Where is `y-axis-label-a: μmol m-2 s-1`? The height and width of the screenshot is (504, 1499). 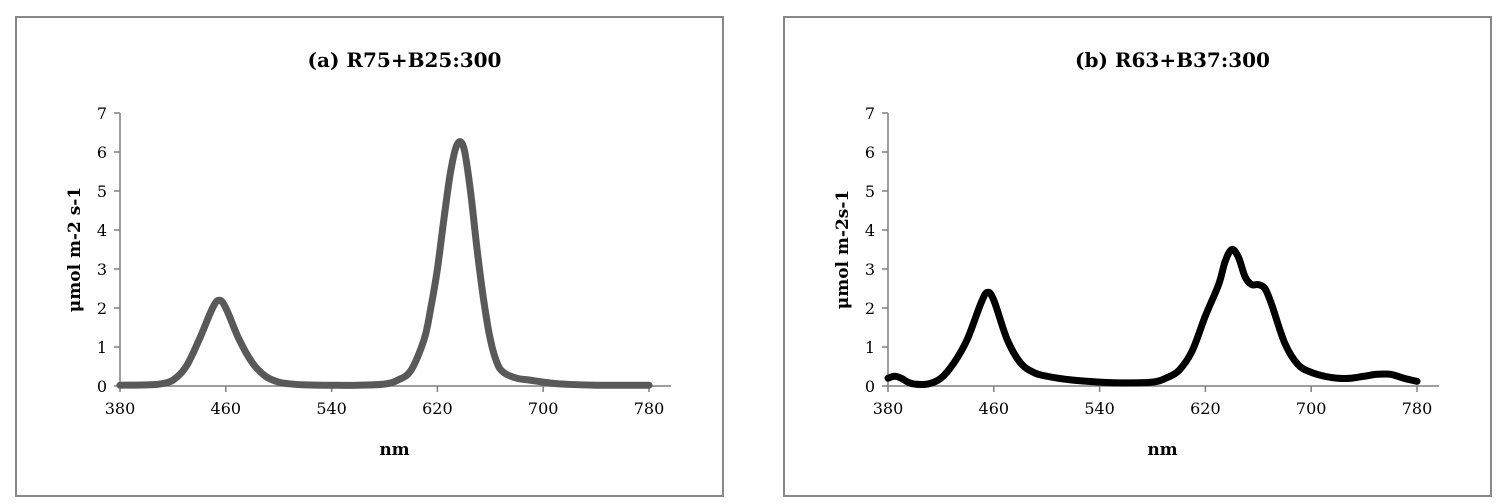
y-axis-label-a: μmol m-2 s-1 is located at coordinates (75, 249).